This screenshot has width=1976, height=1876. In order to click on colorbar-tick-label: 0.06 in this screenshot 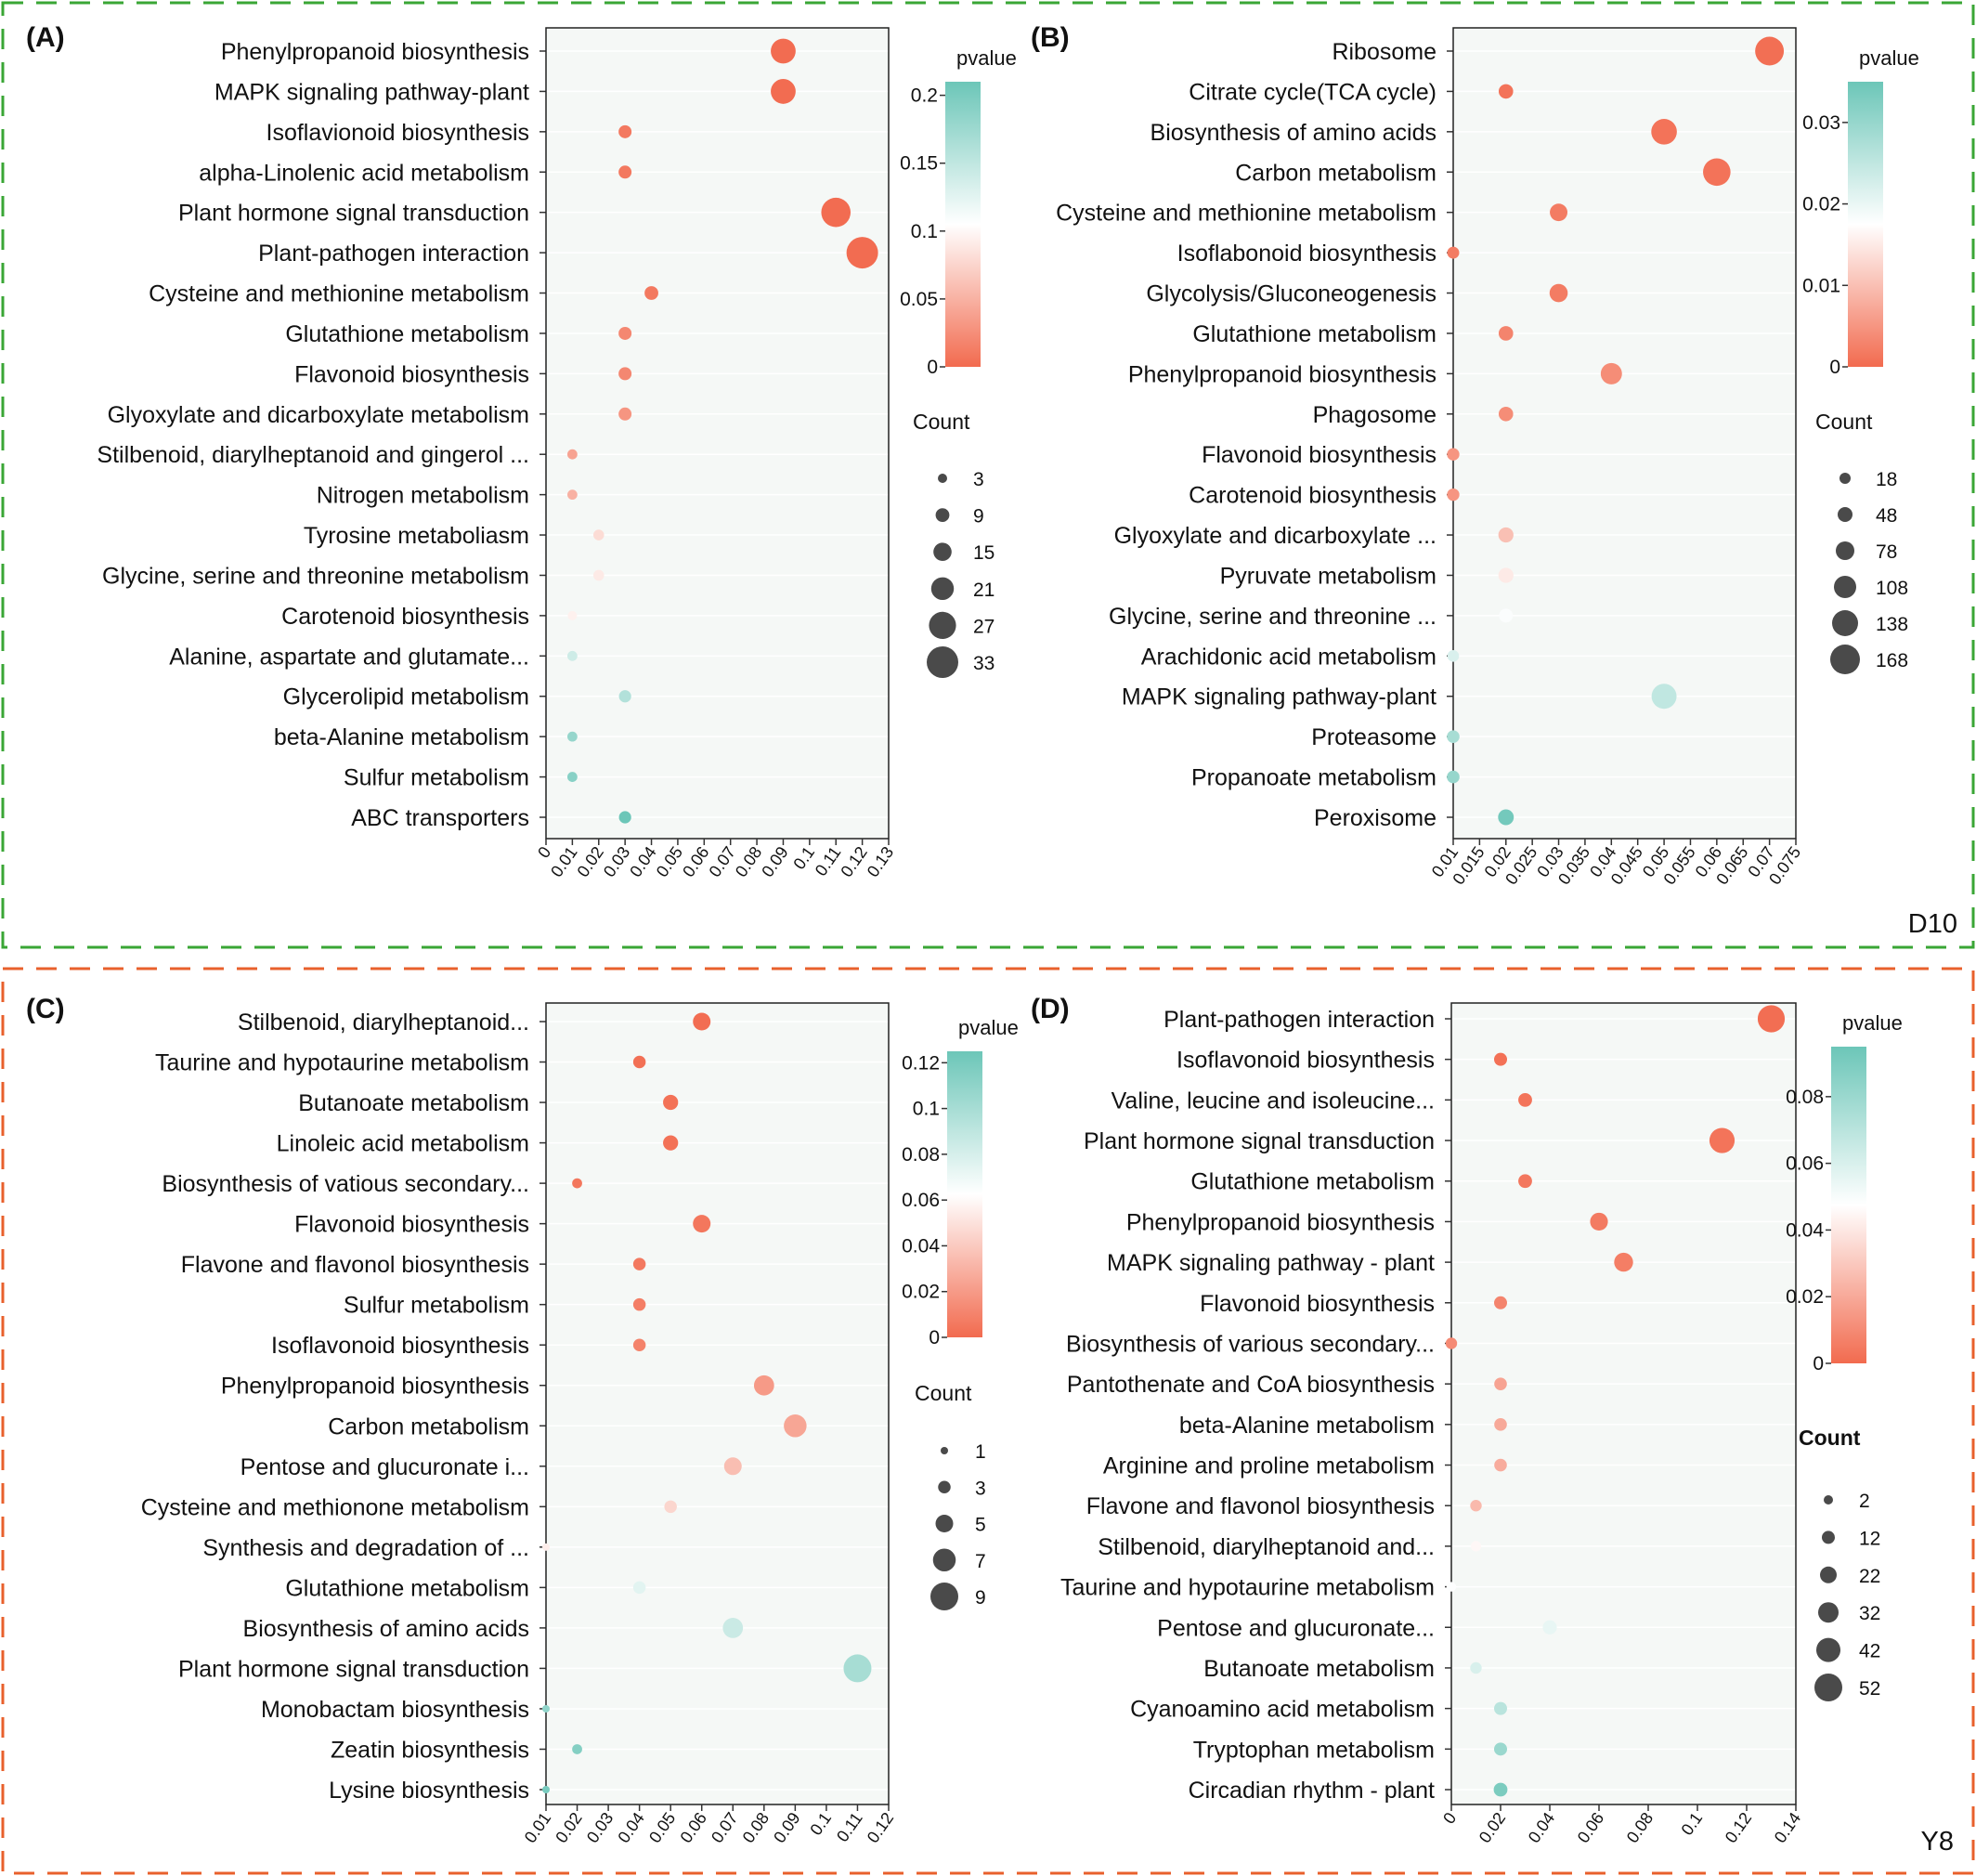, I will do `click(921, 1200)`.